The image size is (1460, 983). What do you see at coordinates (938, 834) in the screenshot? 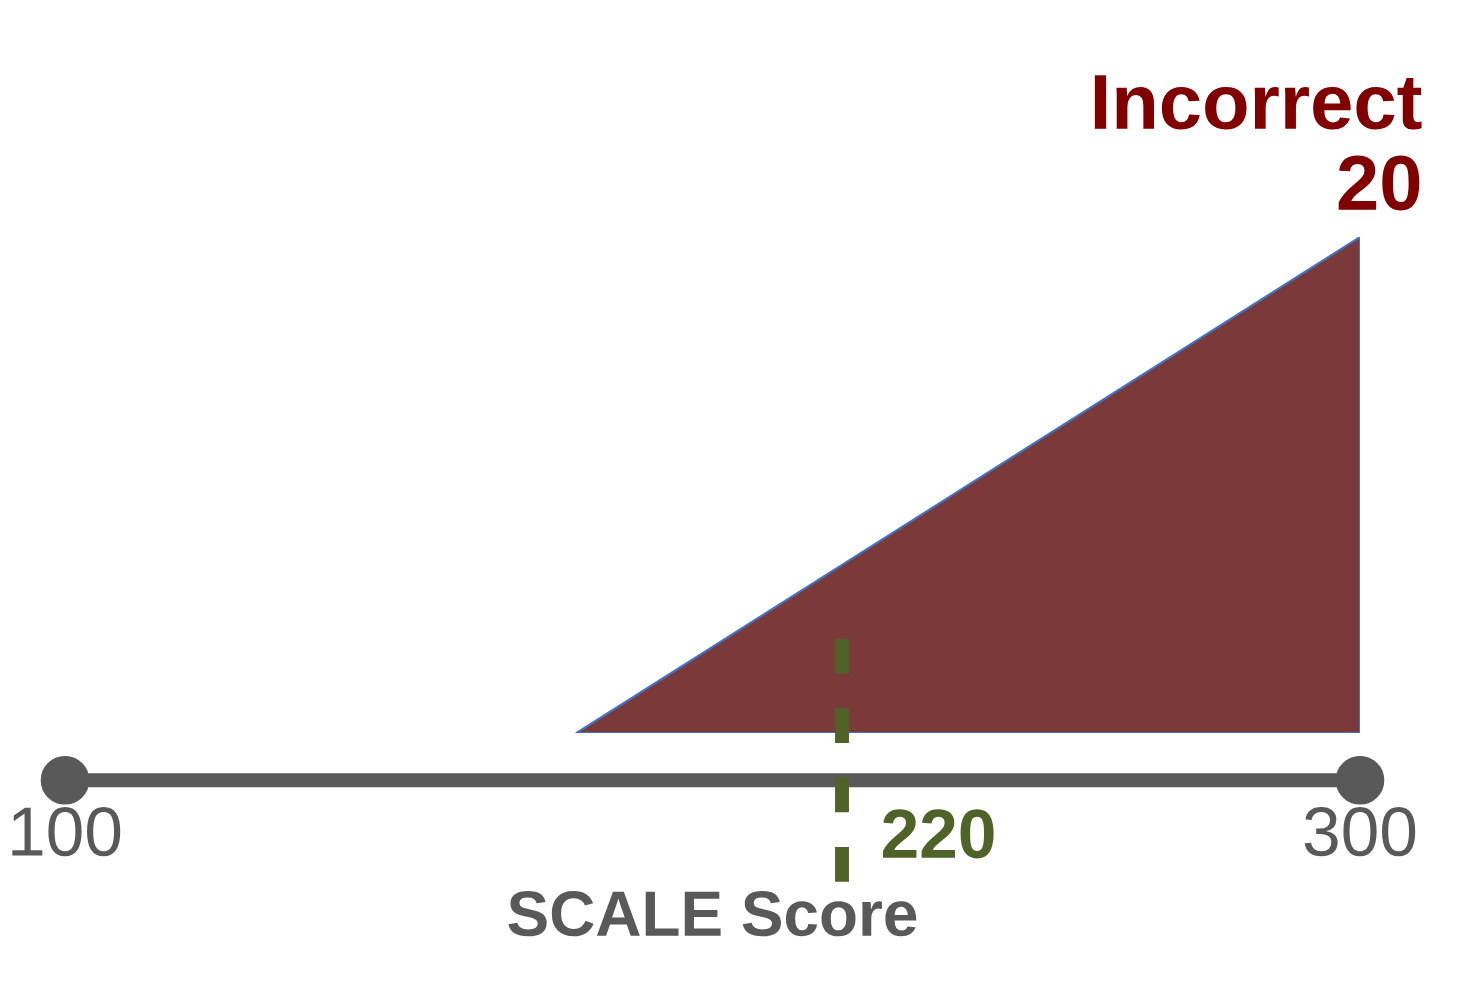
I see `ref-line-label: 220` at bounding box center [938, 834].